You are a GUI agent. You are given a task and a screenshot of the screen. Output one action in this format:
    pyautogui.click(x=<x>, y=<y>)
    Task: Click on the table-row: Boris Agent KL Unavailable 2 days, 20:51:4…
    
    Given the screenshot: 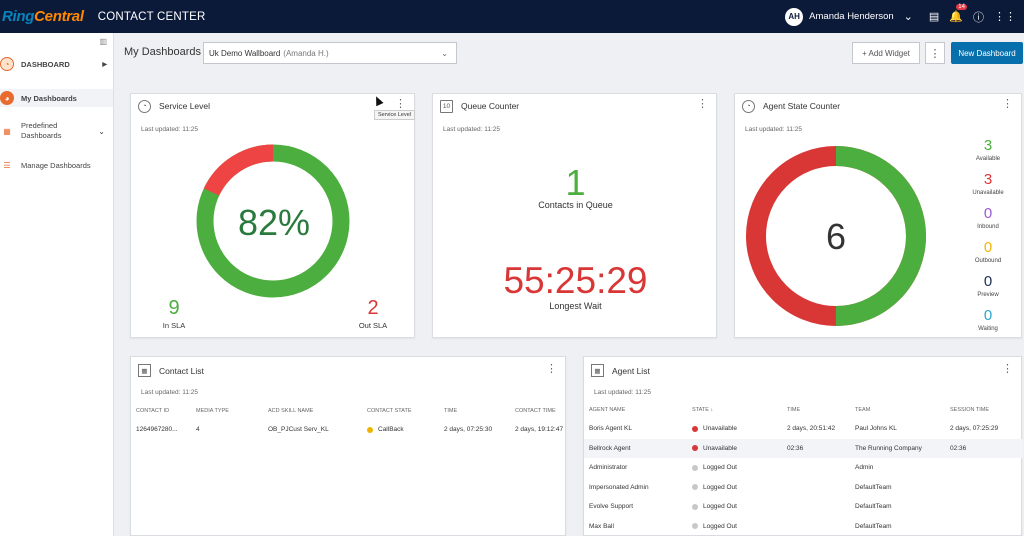 What is the action you would take?
    pyautogui.click(x=803, y=429)
    